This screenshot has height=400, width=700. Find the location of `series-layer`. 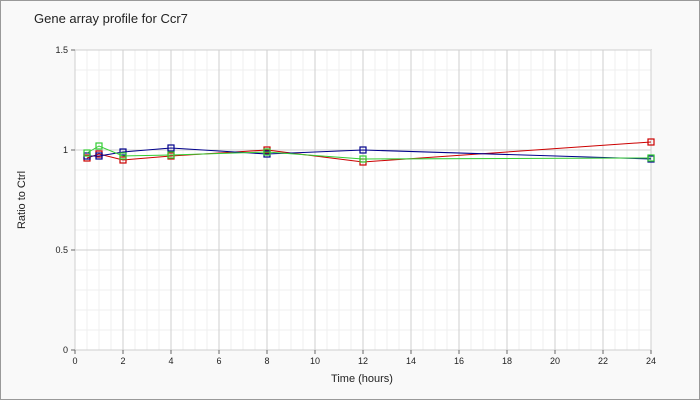

series-layer is located at coordinates (369, 152).